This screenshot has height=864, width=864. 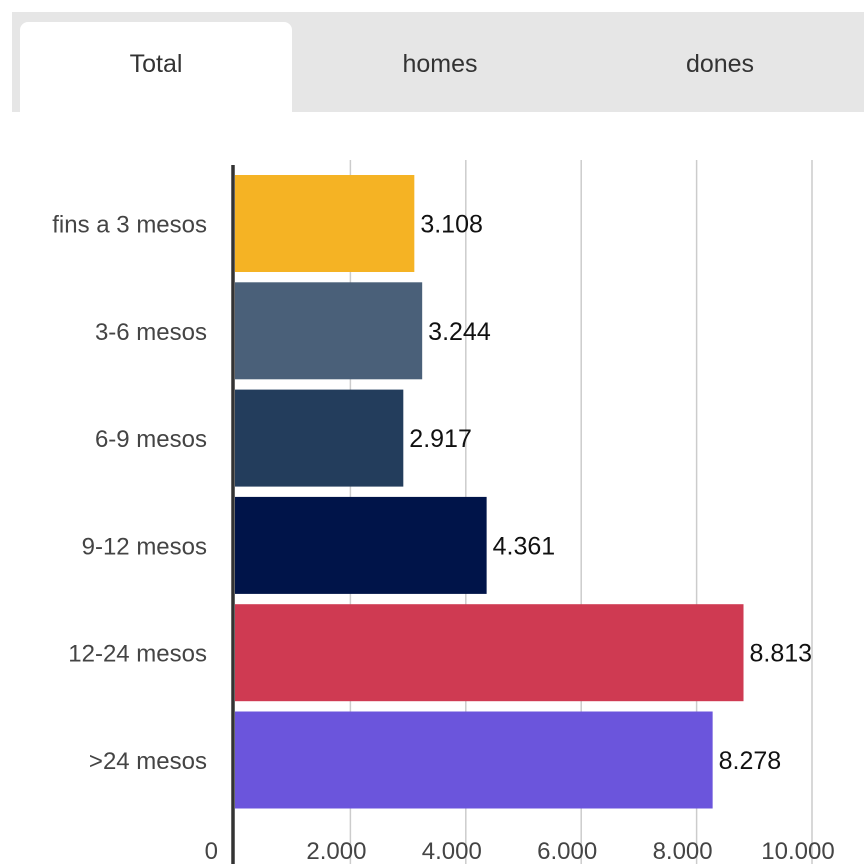 What do you see at coordinates (336, 851) in the screenshot?
I see `x-tick-label: 2.000` at bounding box center [336, 851].